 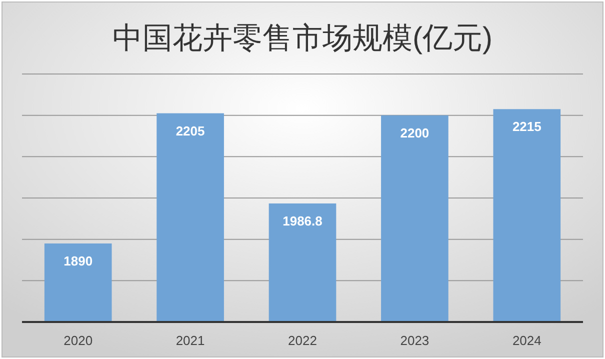 I want to click on x-tick-label: 2023, so click(x=415, y=340).